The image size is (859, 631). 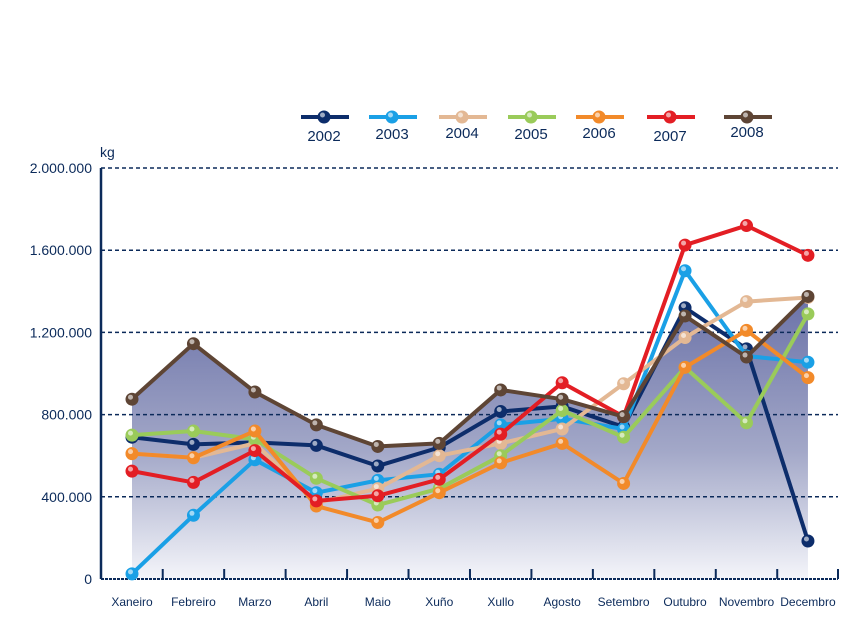 I want to click on legend-item-2003: 2003, so click(x=393, y=126).